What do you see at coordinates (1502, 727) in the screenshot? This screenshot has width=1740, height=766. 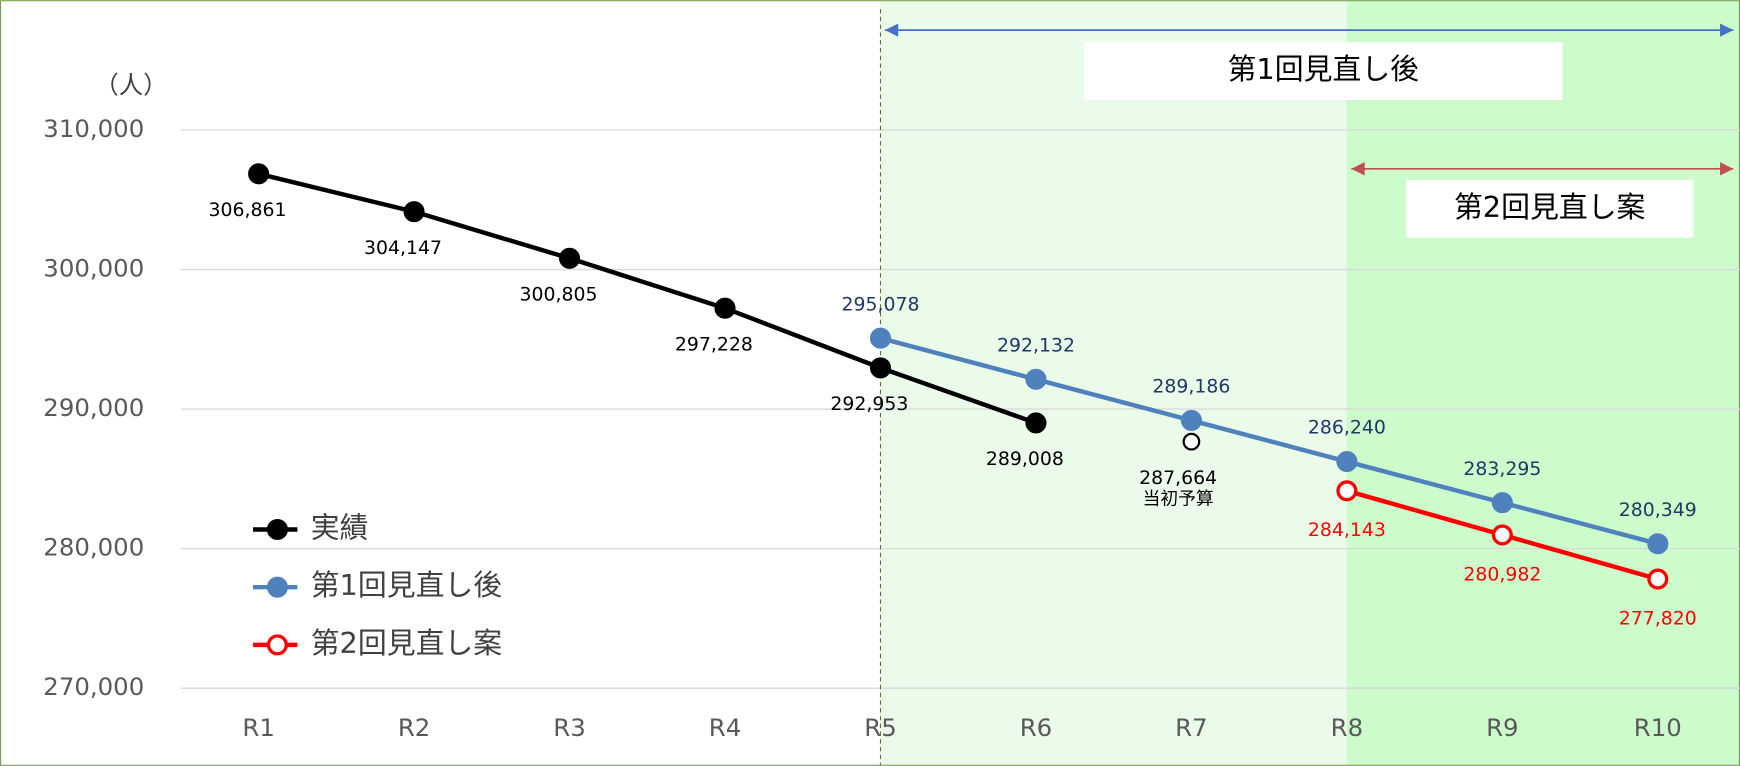 I see `x-tick-label: R9` at bounding box center [1502, 727].